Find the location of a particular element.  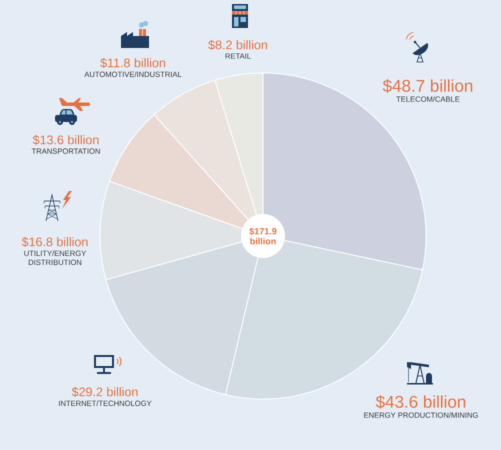

data-label: $16.8 billion is located at coordinates (55, 242).